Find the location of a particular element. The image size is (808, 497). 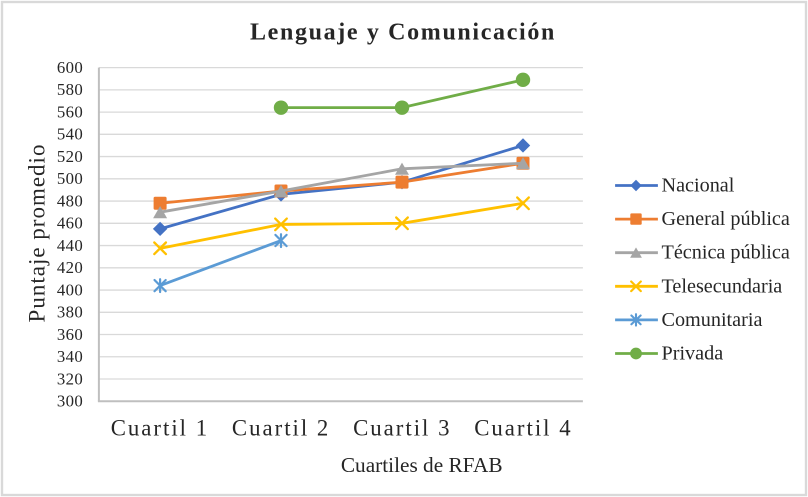

svg-text: 540 is located at coordinates (70, 134).